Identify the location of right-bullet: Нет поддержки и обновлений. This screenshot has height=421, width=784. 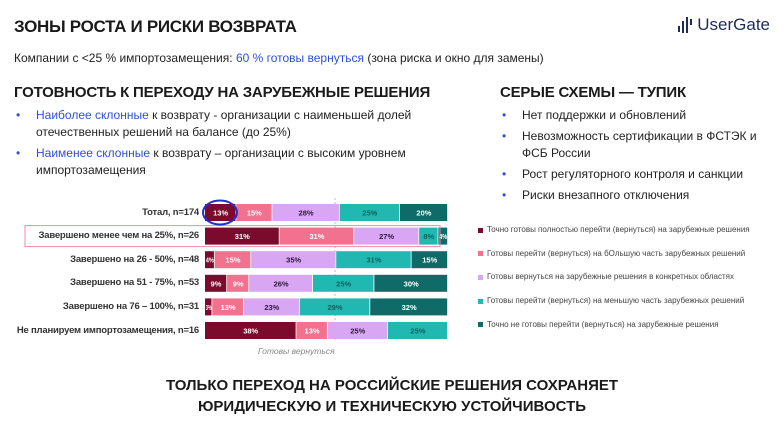
(635, 115).